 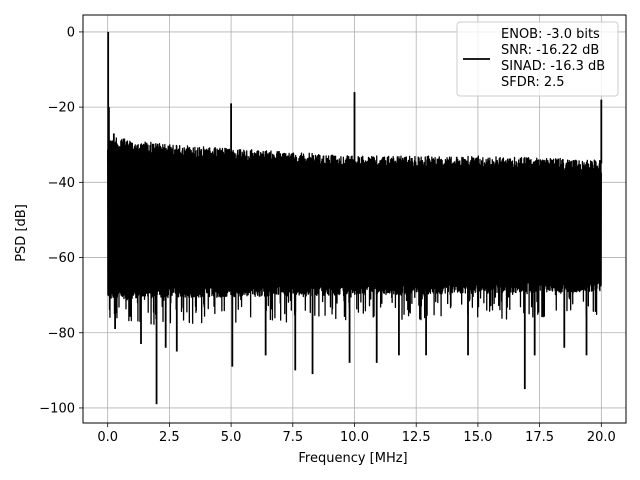 What do you see at coordinates (354, 437) in the screenshot?
I see `x-tick-label: 10.0` at bounding box center [354, 437].